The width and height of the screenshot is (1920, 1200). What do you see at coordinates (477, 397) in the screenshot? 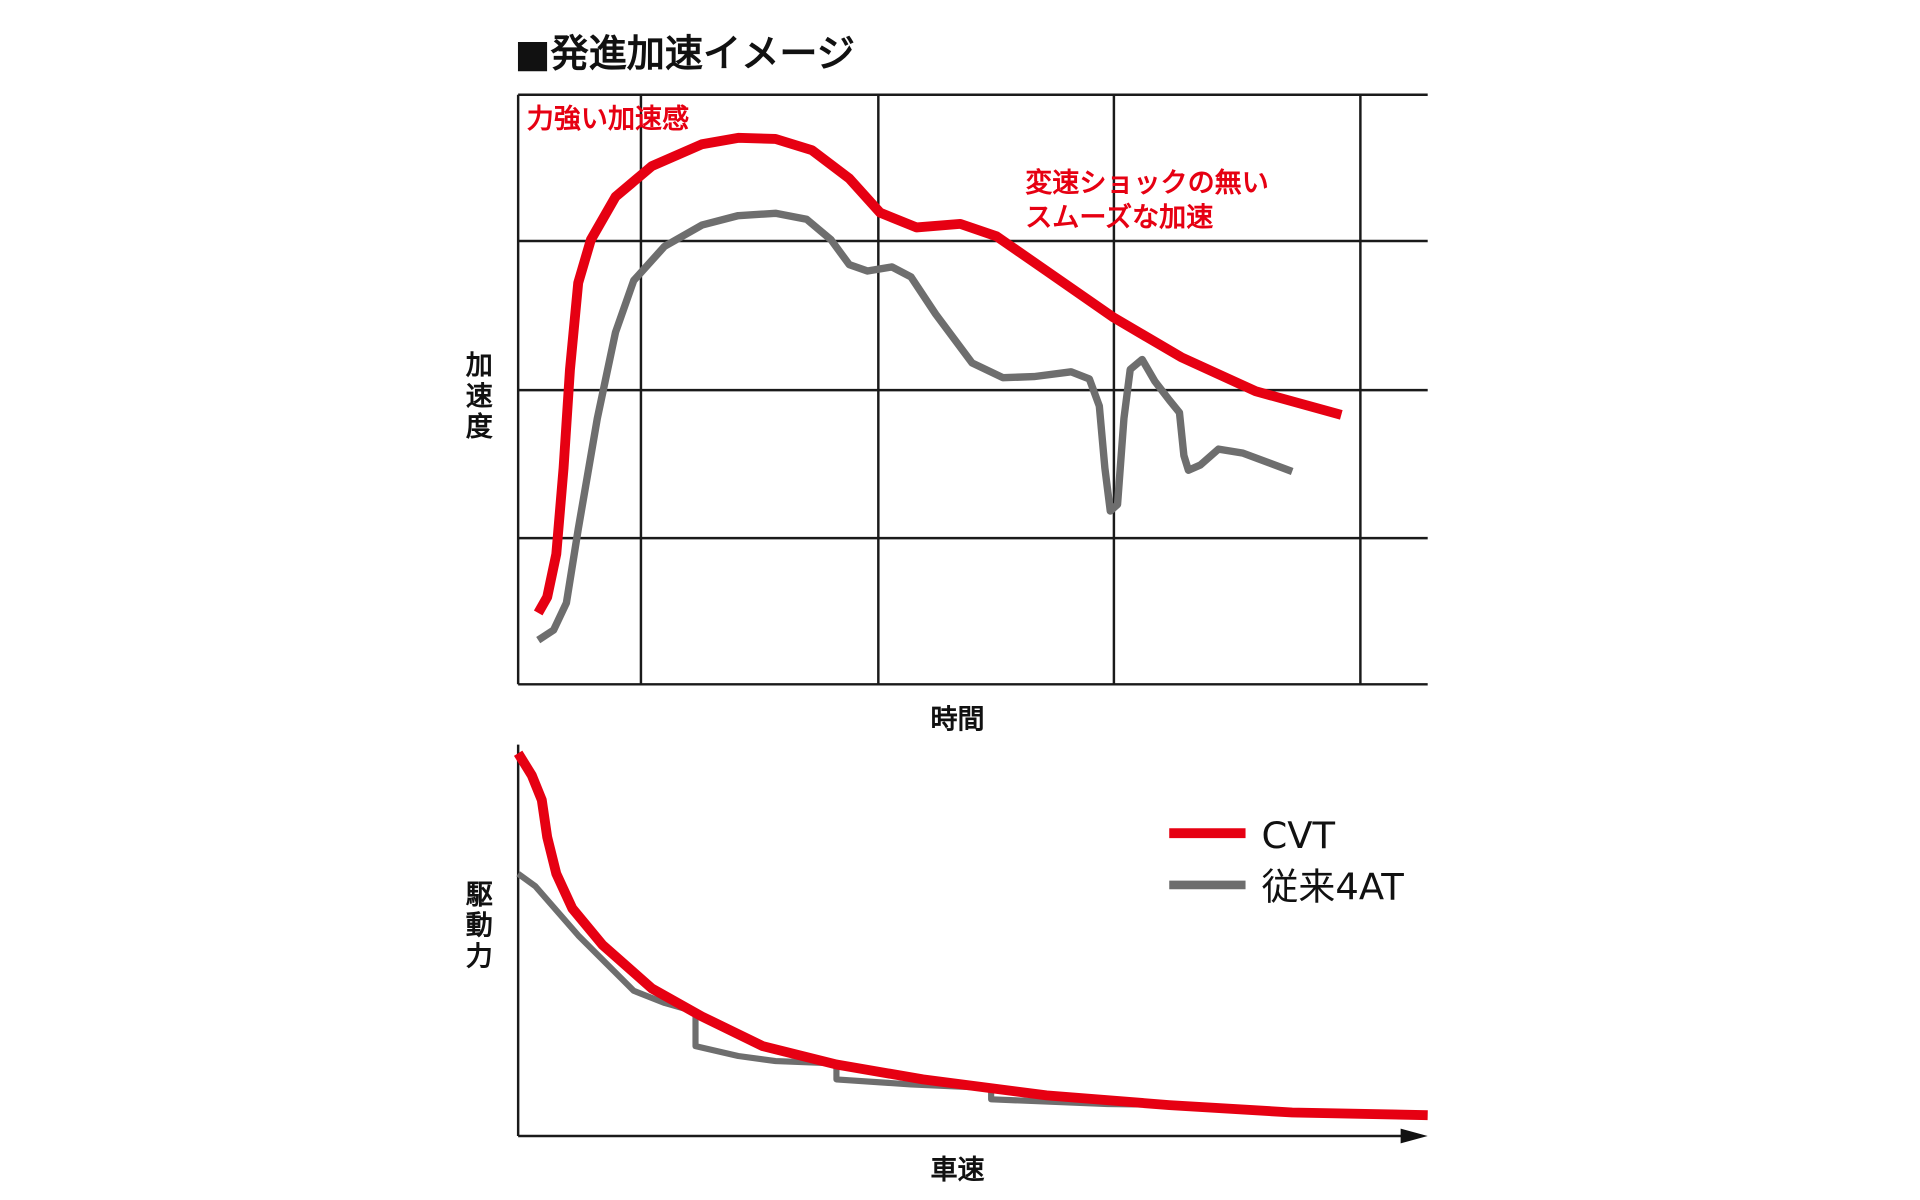
I see `y-axis-label-acceleration: 加速度` at bounding box center [477, 397].